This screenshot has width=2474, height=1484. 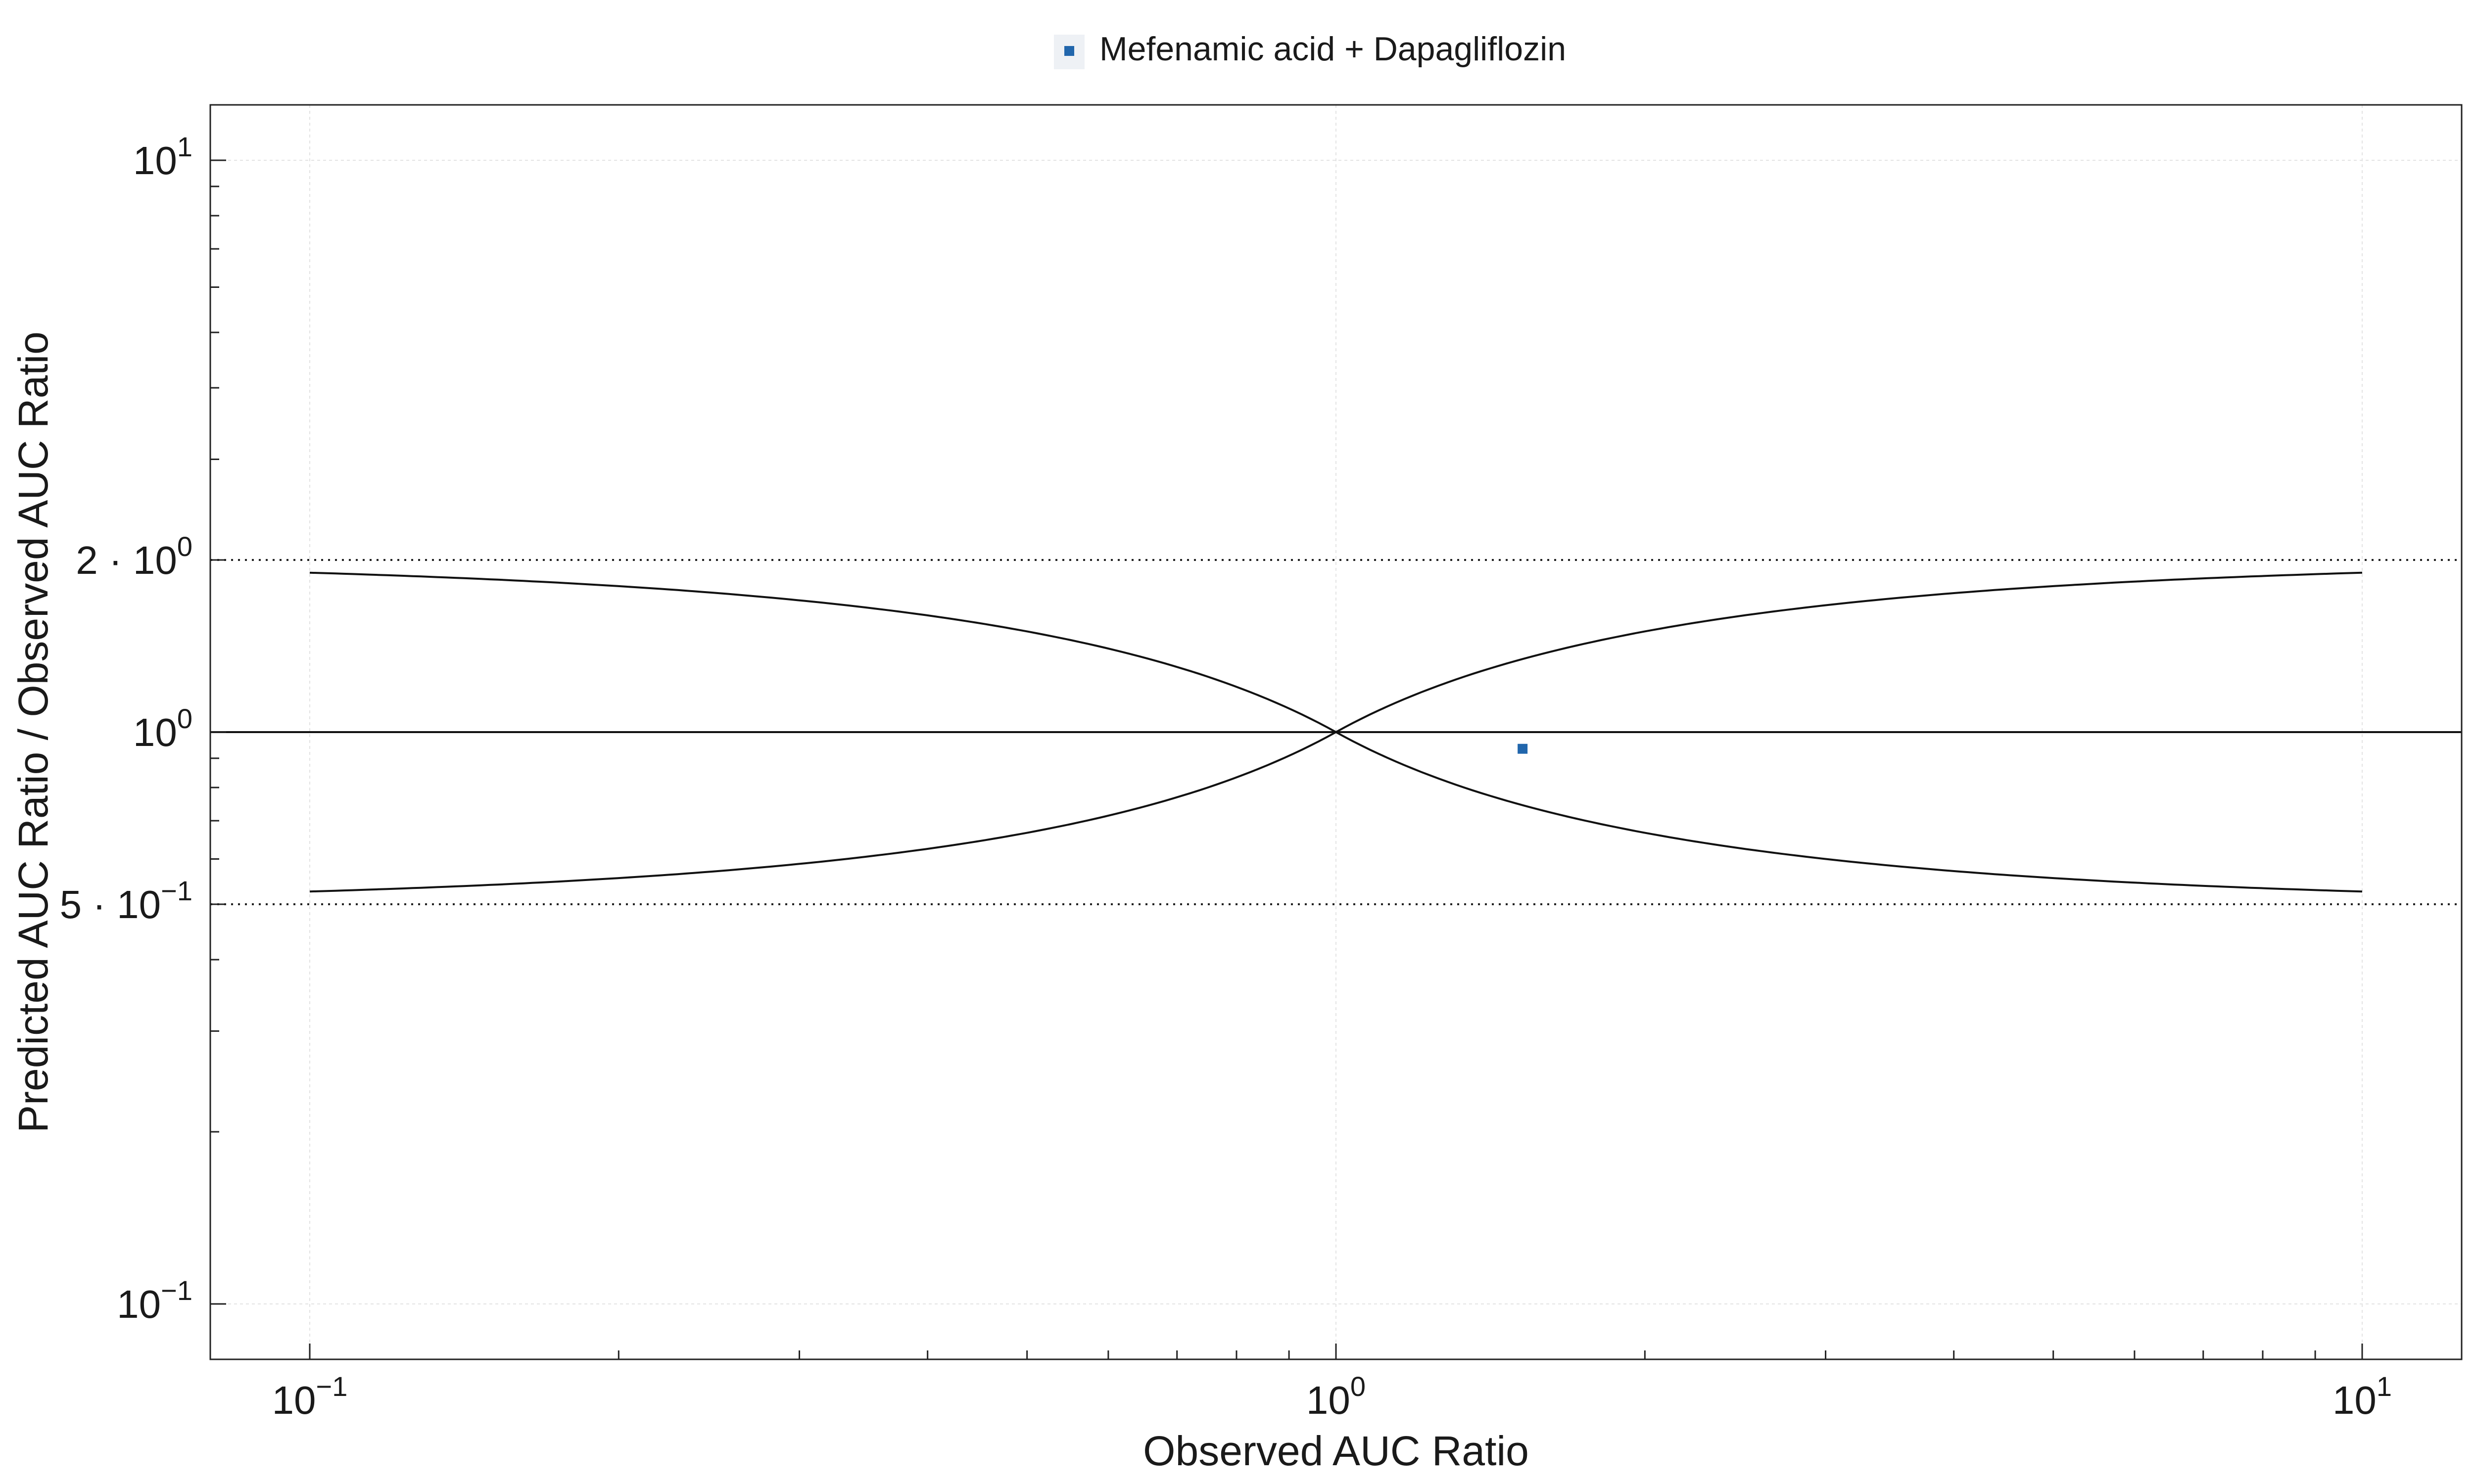 I want to click on data-point, so click(x=1523, y=748).